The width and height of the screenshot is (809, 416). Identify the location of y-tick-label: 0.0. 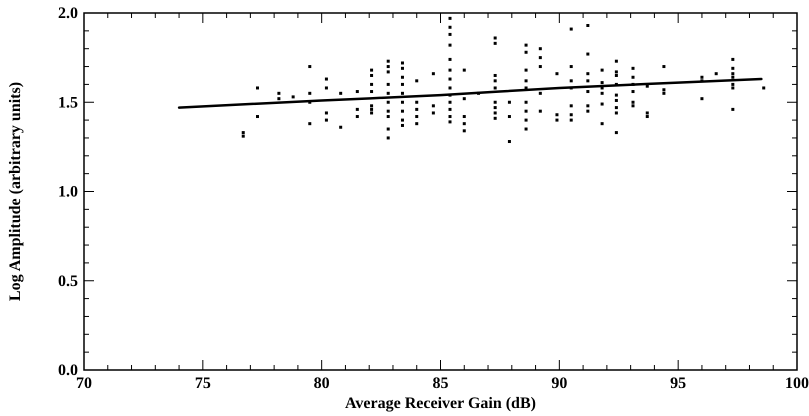
(68, 370).